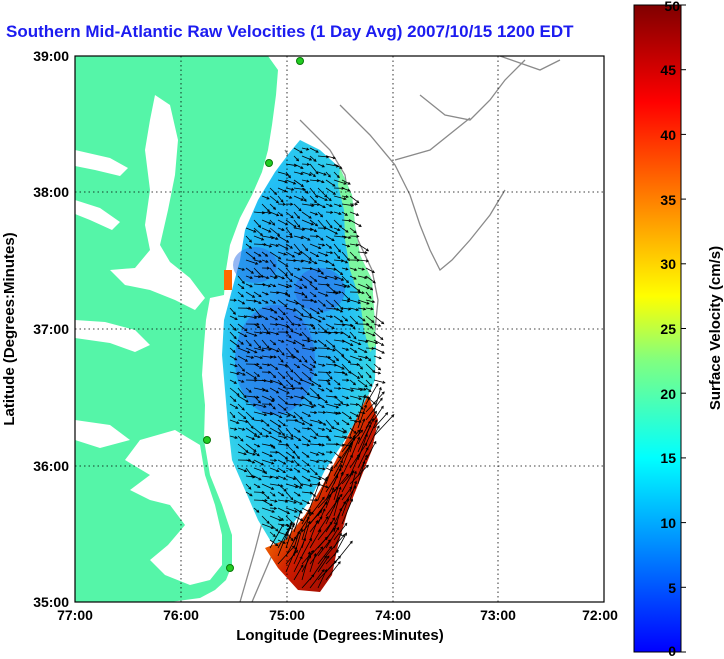 The image size is (724, 659). Describe the element at coordinates (672, 651) in the screenshot. I see `colorbar-tick-label: 0` at that location.